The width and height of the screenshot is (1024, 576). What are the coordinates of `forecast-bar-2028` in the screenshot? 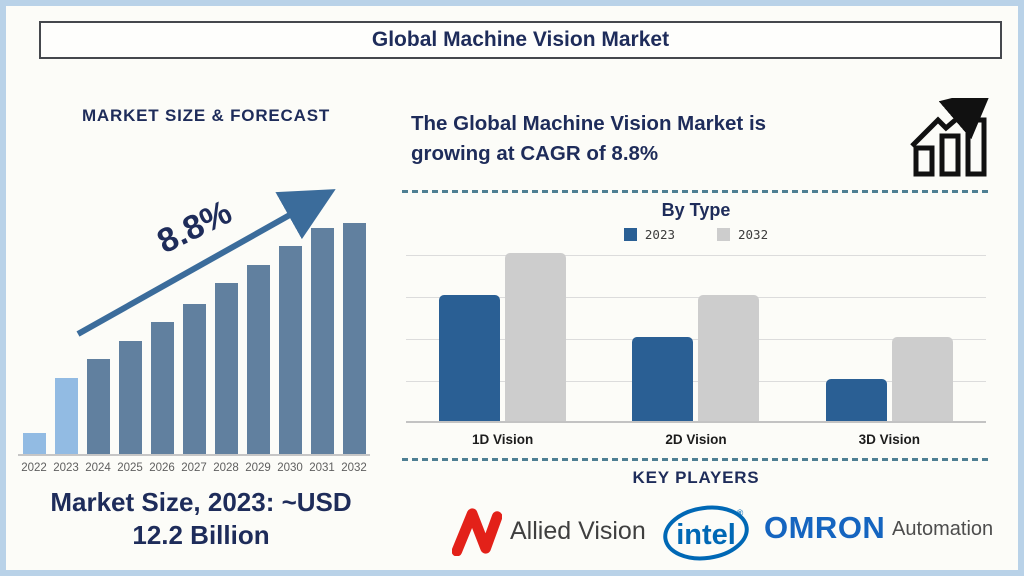 It's located at (226, 368).